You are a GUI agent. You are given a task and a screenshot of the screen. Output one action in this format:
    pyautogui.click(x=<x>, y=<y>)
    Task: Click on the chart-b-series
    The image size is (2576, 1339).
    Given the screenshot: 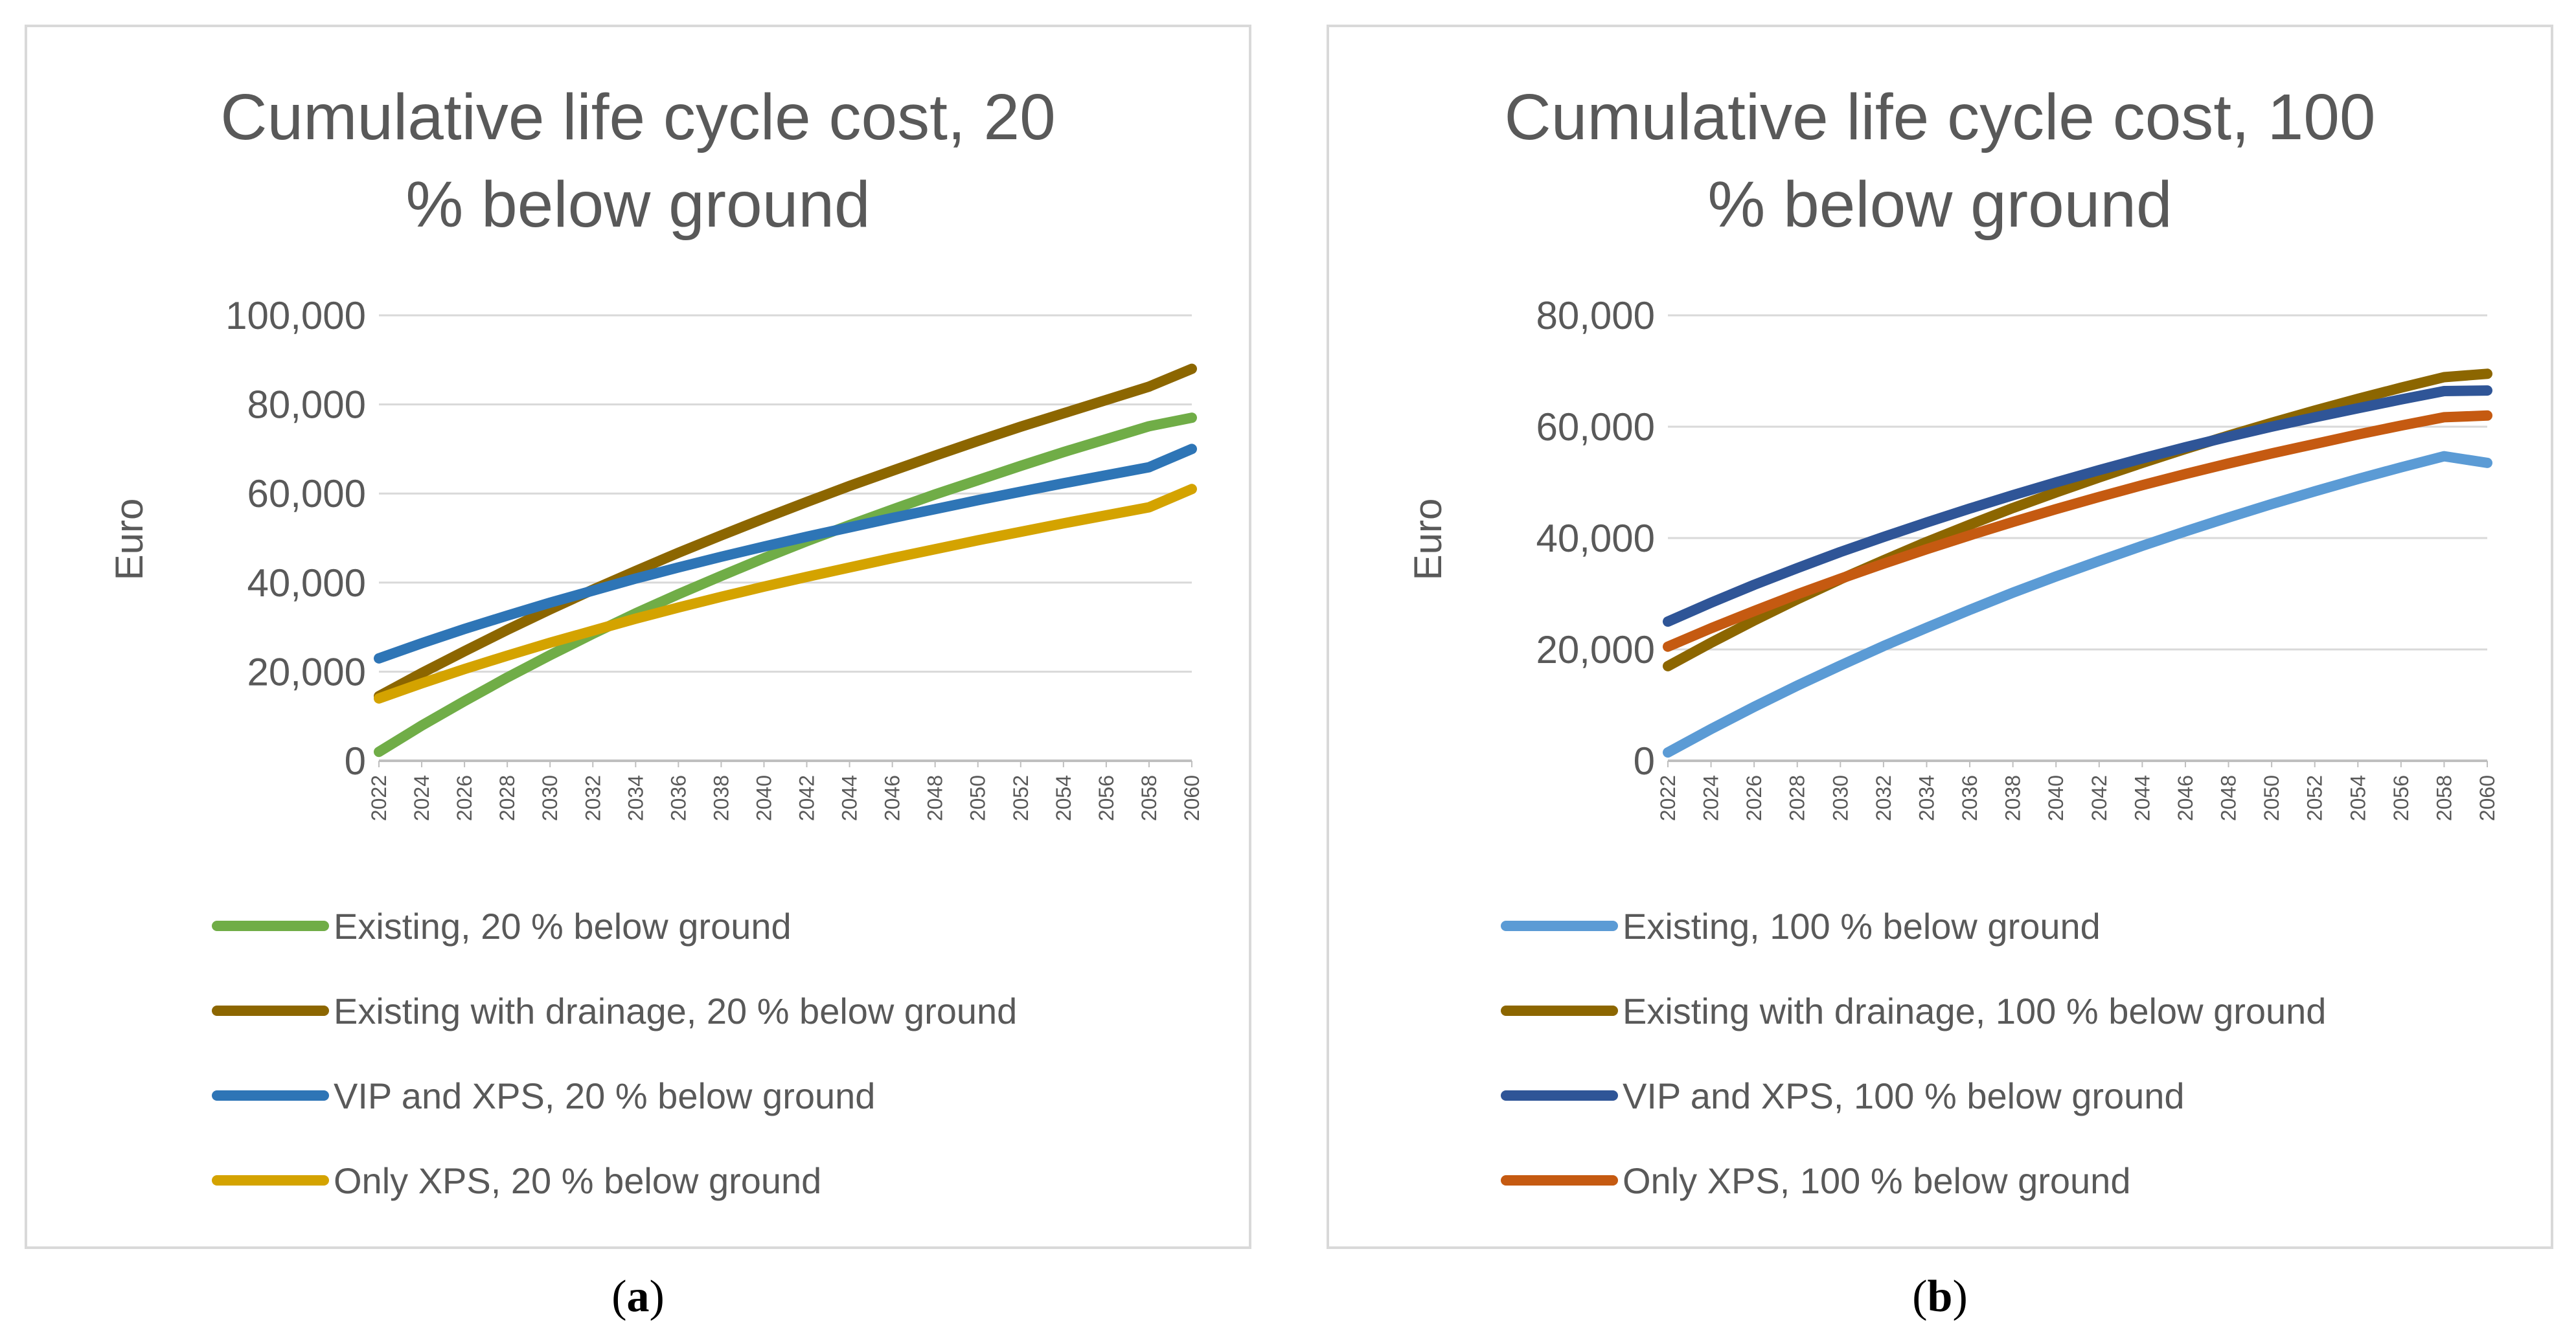 What is the action you would take?
    pyautogui.click(x=2077, y=563)
    